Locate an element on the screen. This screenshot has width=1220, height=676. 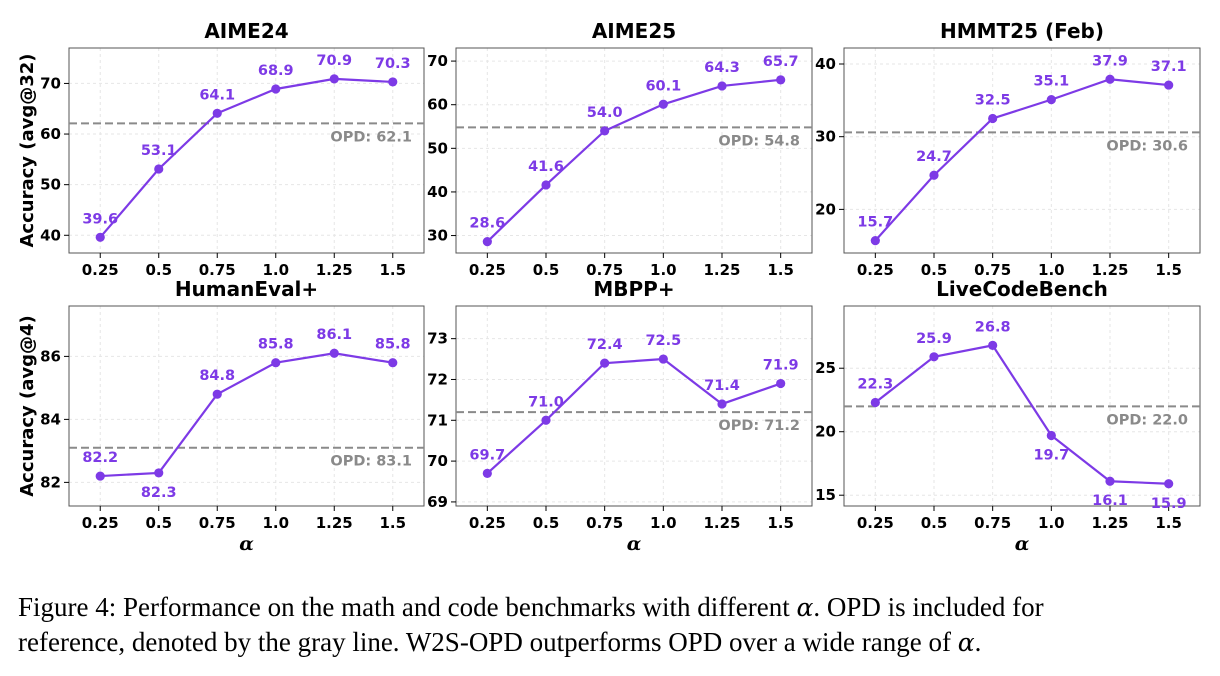
y-tick-label: 69 is located at coordinates (437, 502).